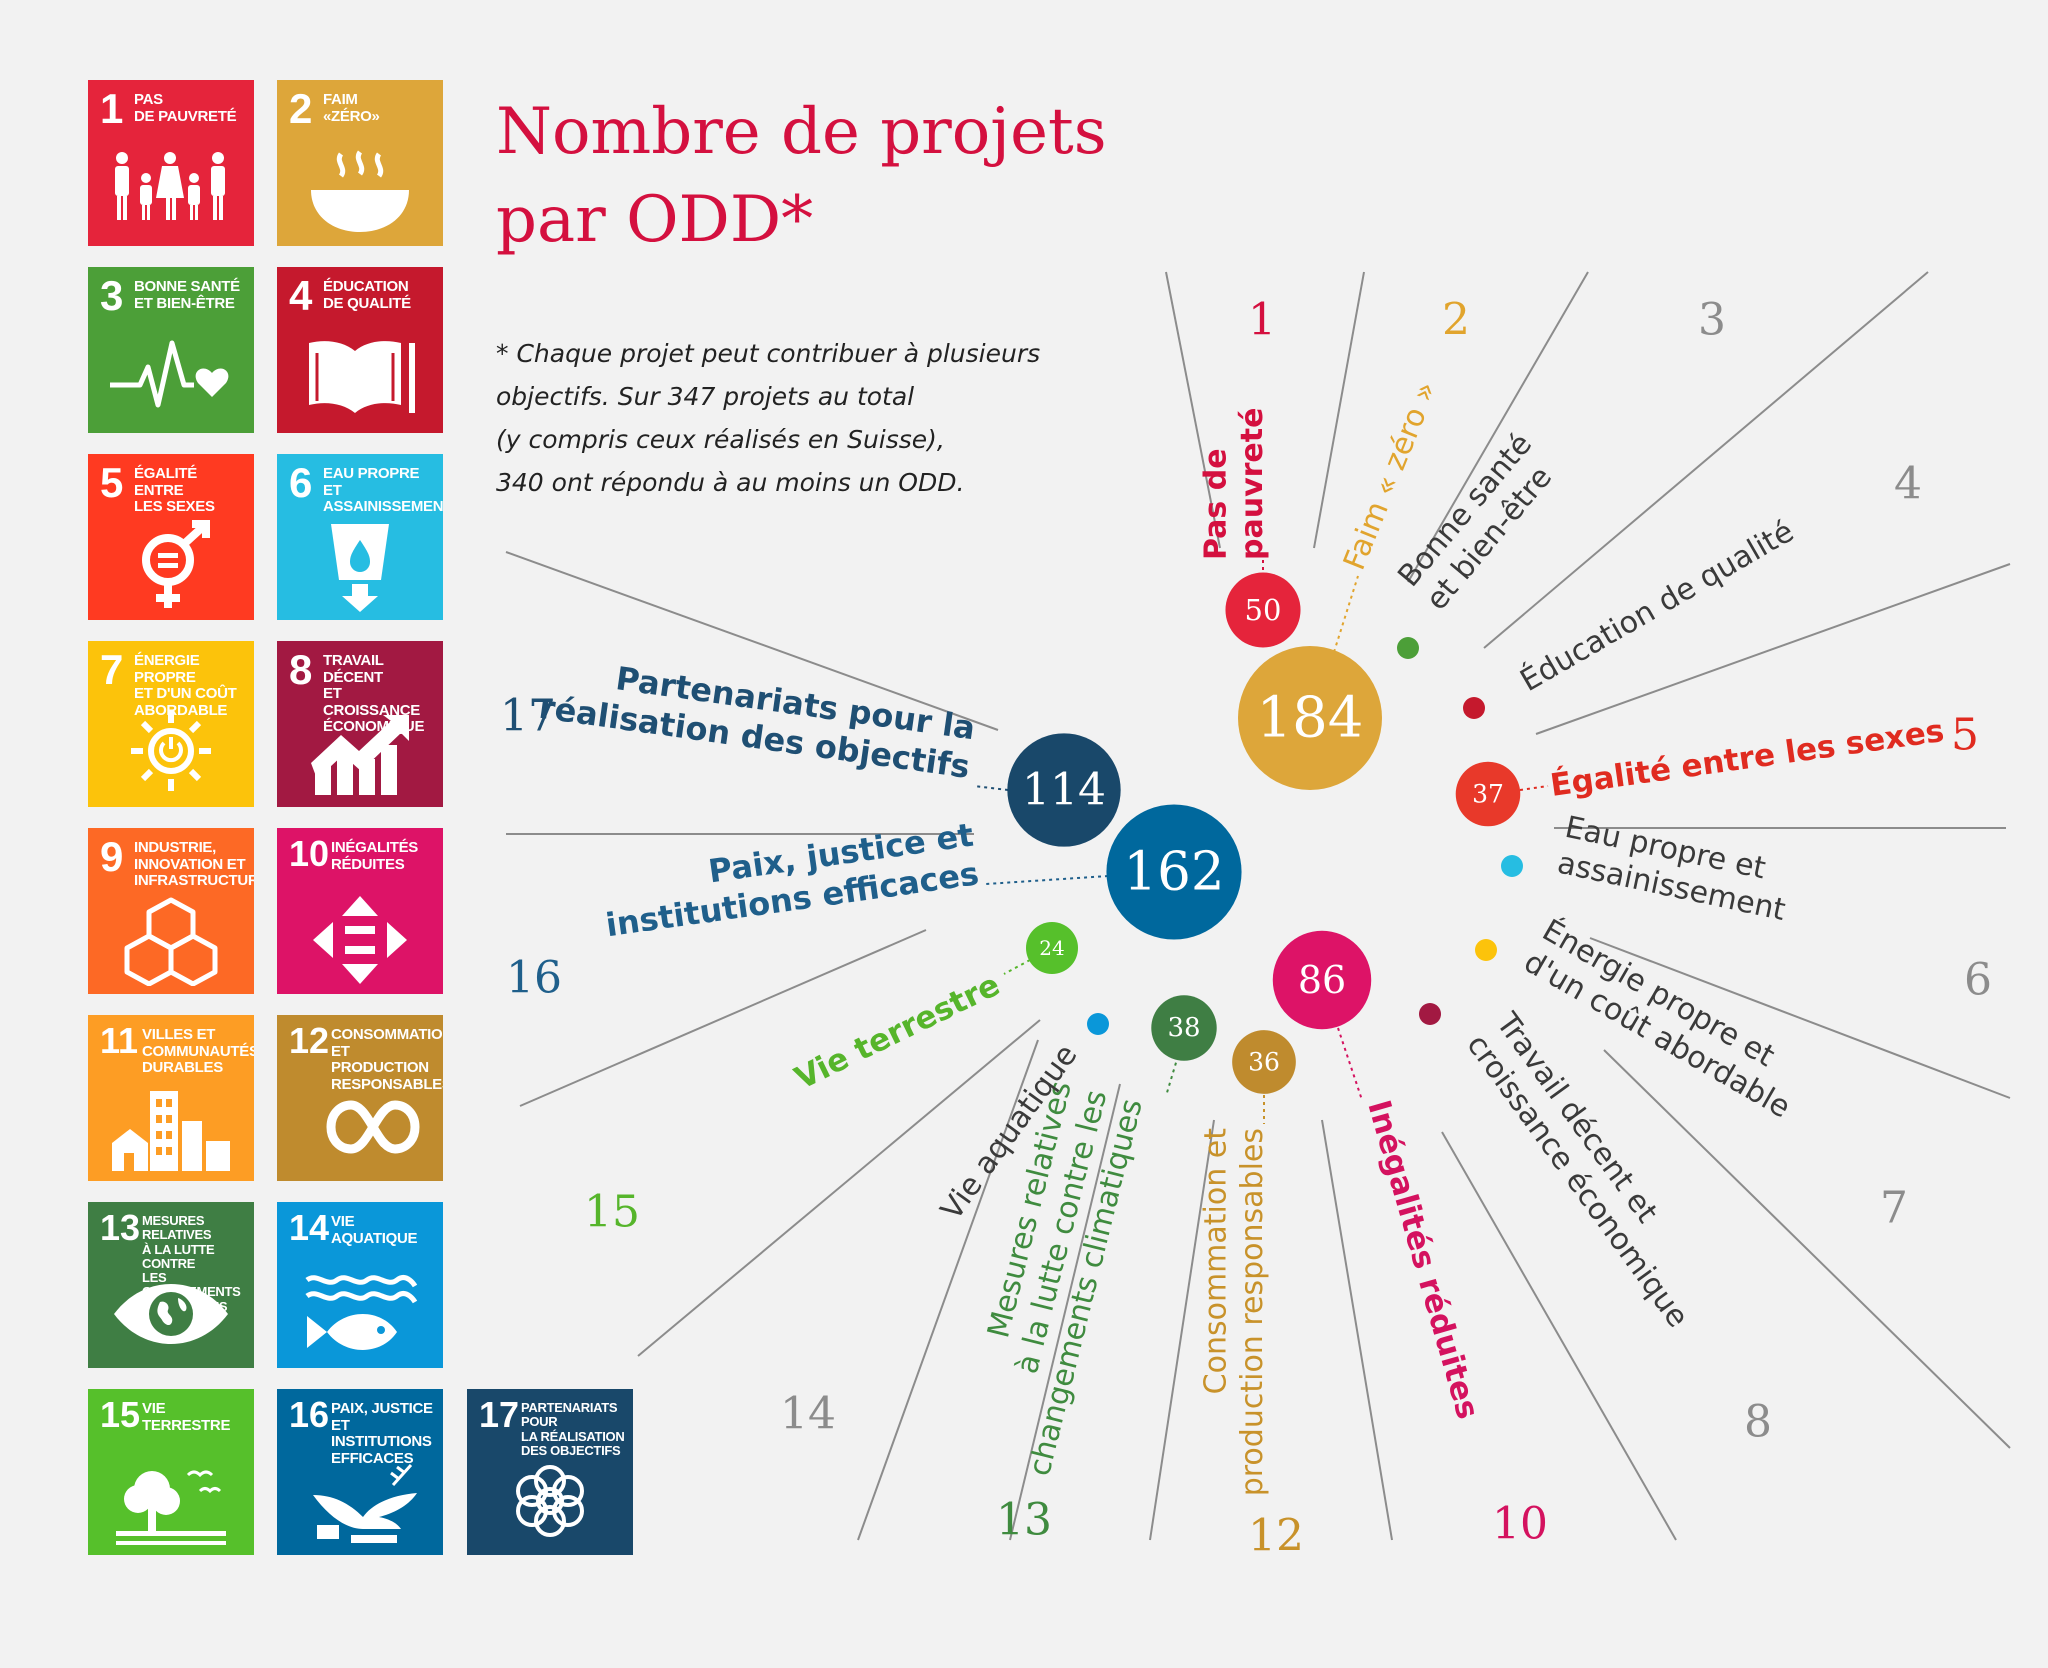 This screenshot has height=1668, width=2048. Describe the element at coordinates (1488, 794) in the screenshot. I see `bubble-value-5: 37` at that location.